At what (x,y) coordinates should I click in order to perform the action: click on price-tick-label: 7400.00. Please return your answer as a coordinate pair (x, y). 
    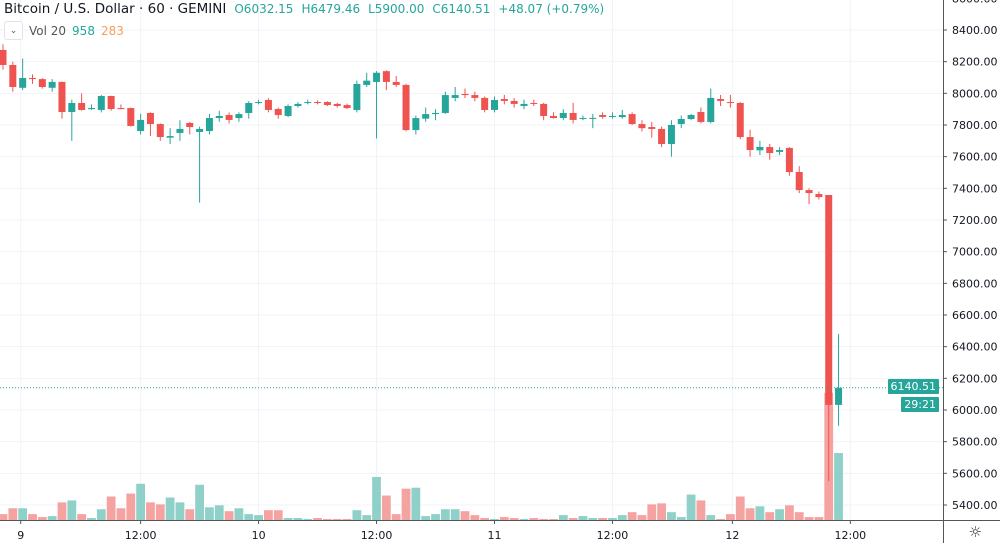
    Looking at the image, I should click on (975, 188).